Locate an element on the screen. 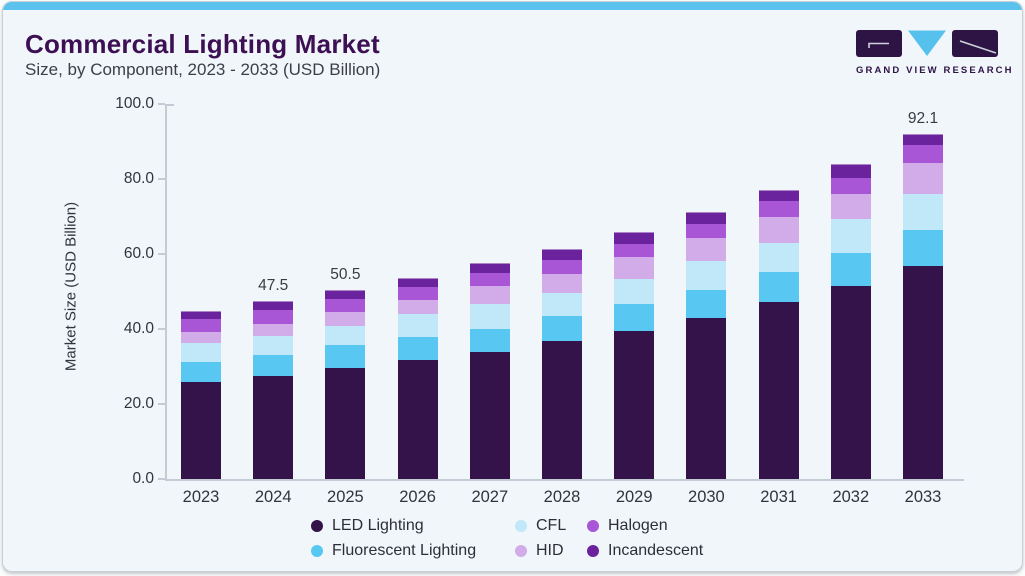 The height and width of the screenshot is (576, 1025). y-tick-label: 60.0 is located at coordinates (138, 253).